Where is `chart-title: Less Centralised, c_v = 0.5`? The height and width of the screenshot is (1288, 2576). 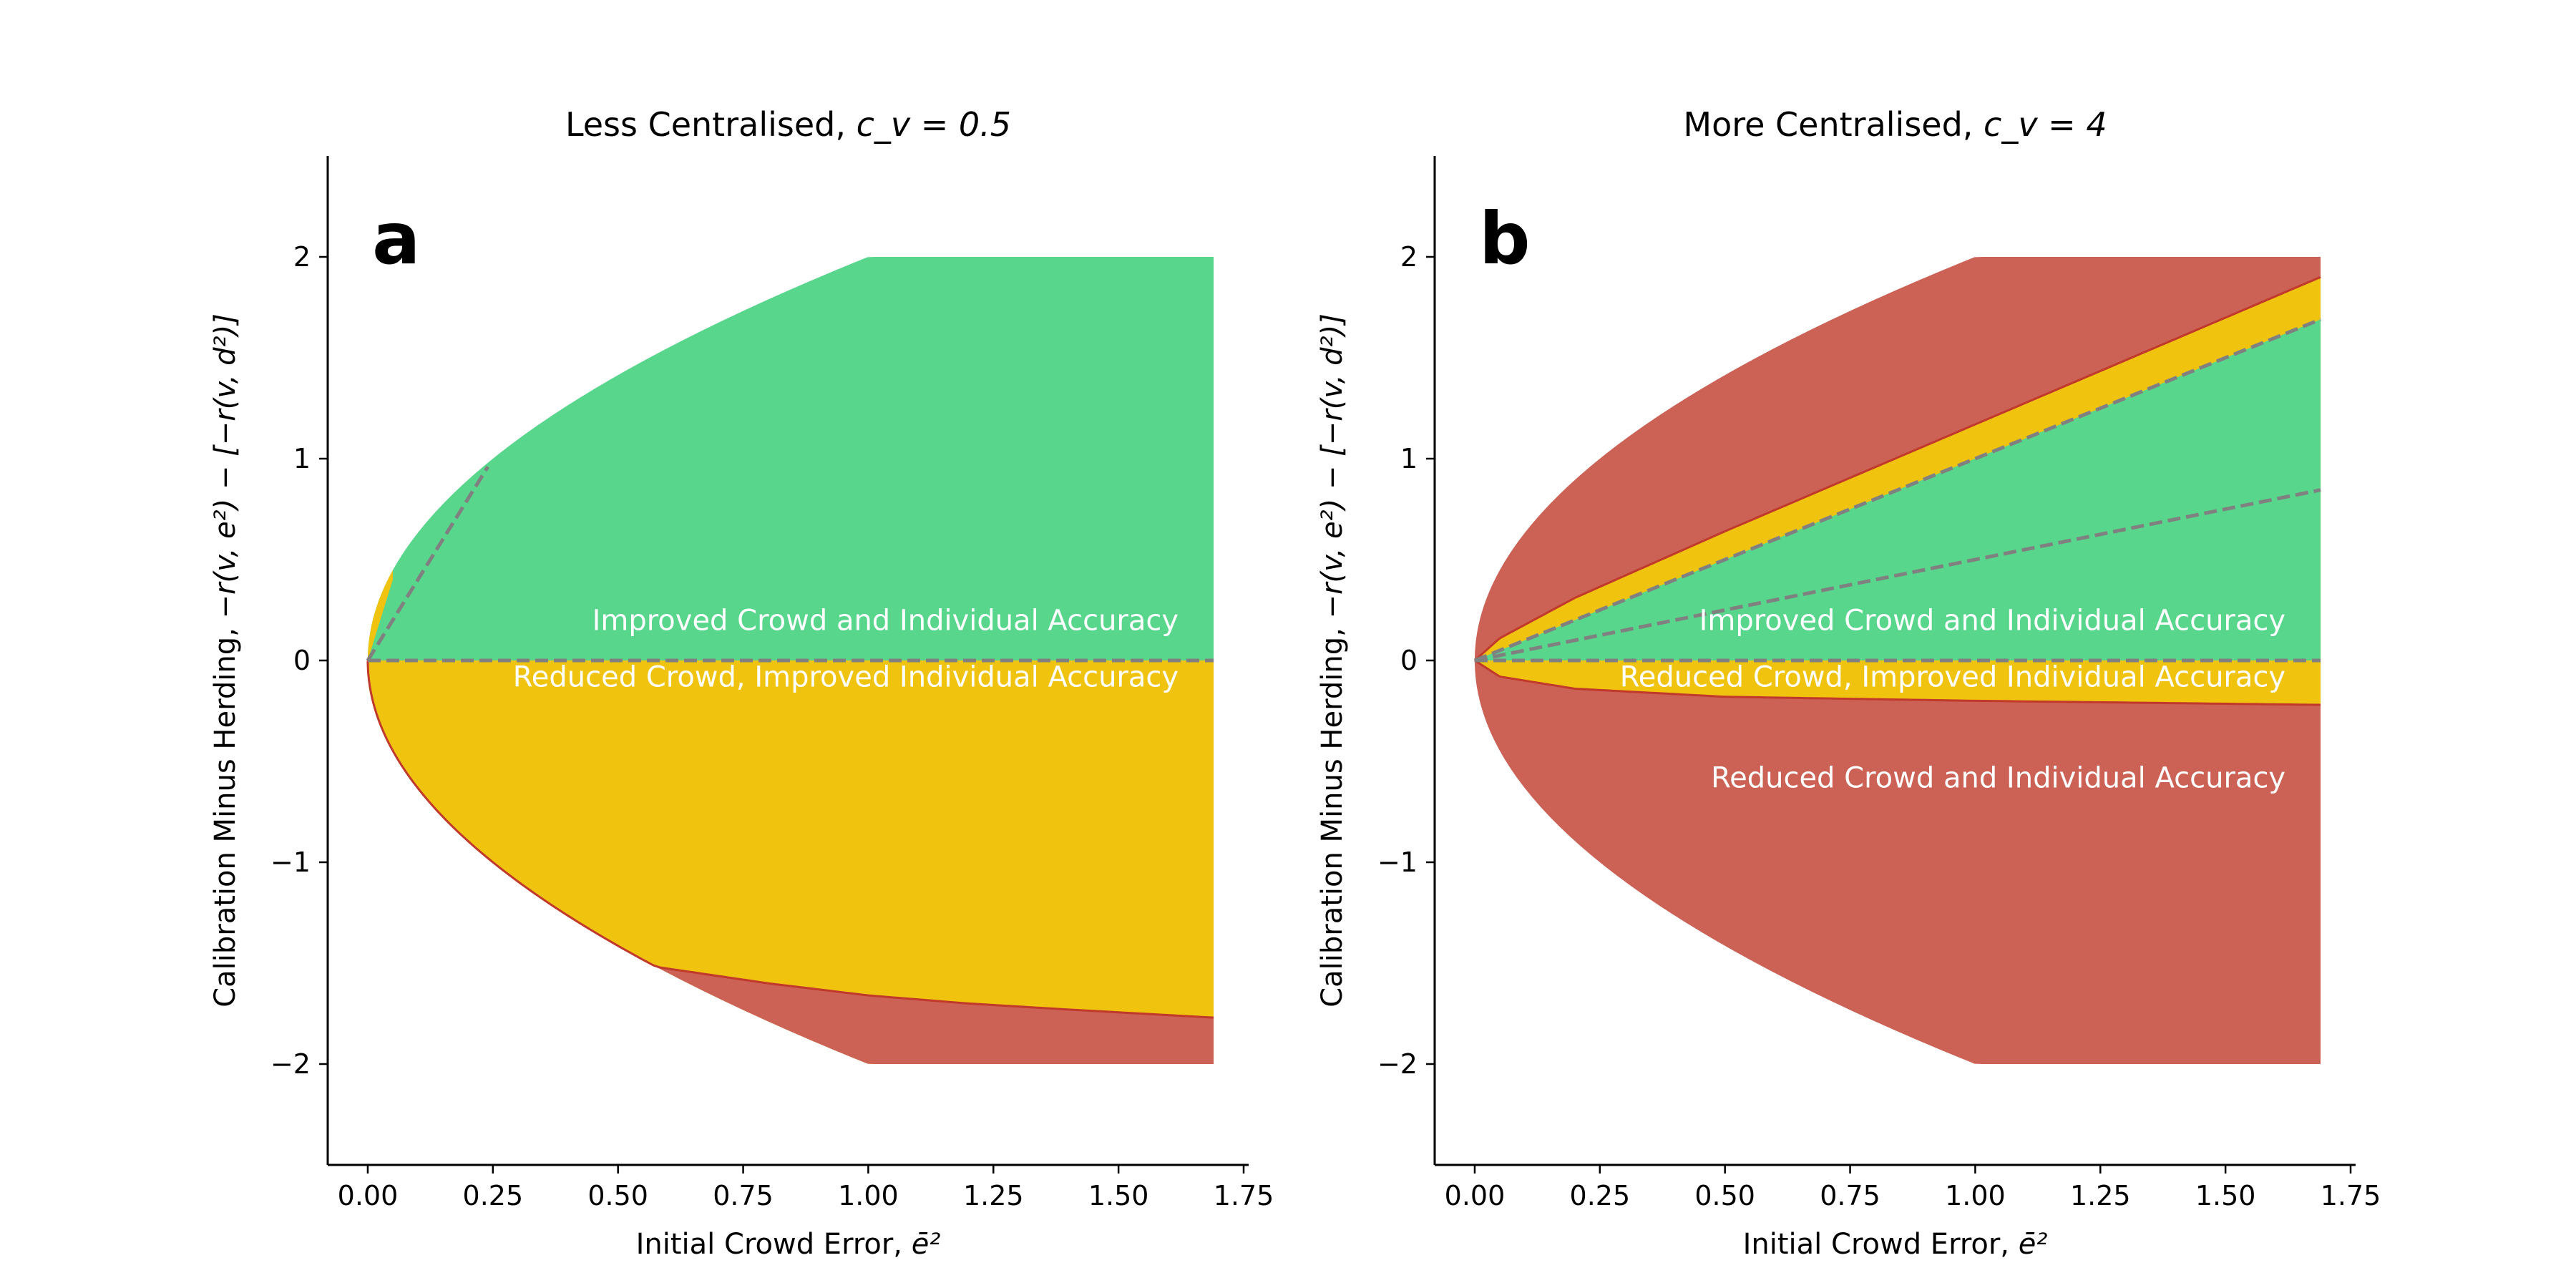 chart-title: Less Centralised, c_v = 0.5 is located at coordinates (788, 124).